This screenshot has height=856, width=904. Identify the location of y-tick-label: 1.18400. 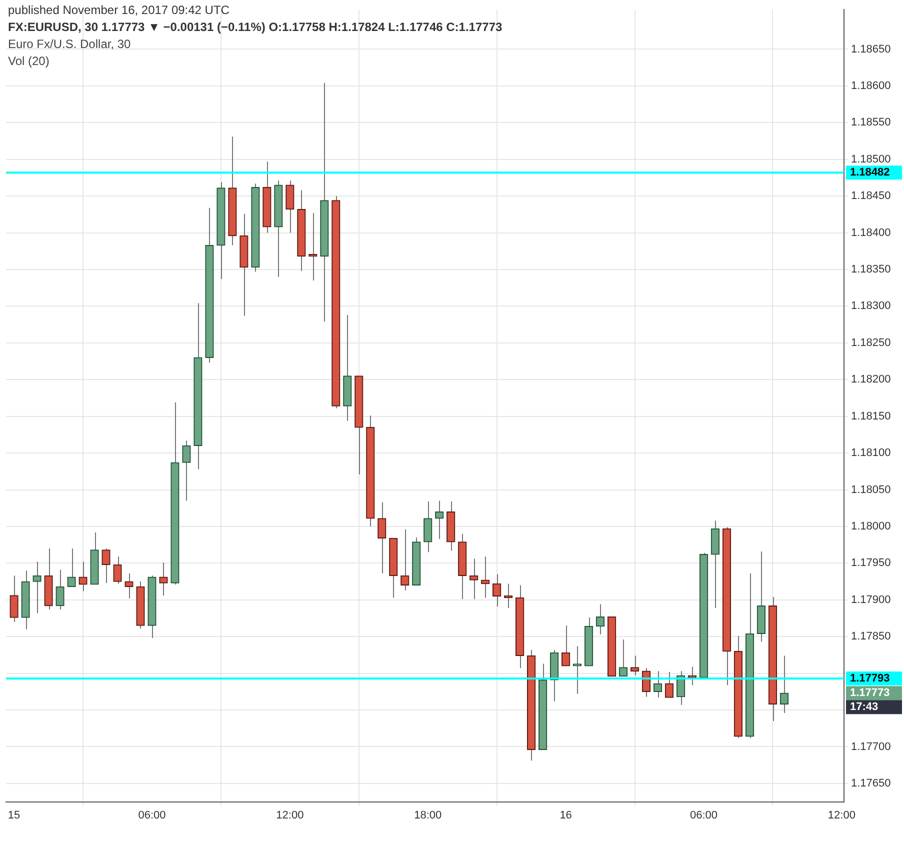
(871, 232).